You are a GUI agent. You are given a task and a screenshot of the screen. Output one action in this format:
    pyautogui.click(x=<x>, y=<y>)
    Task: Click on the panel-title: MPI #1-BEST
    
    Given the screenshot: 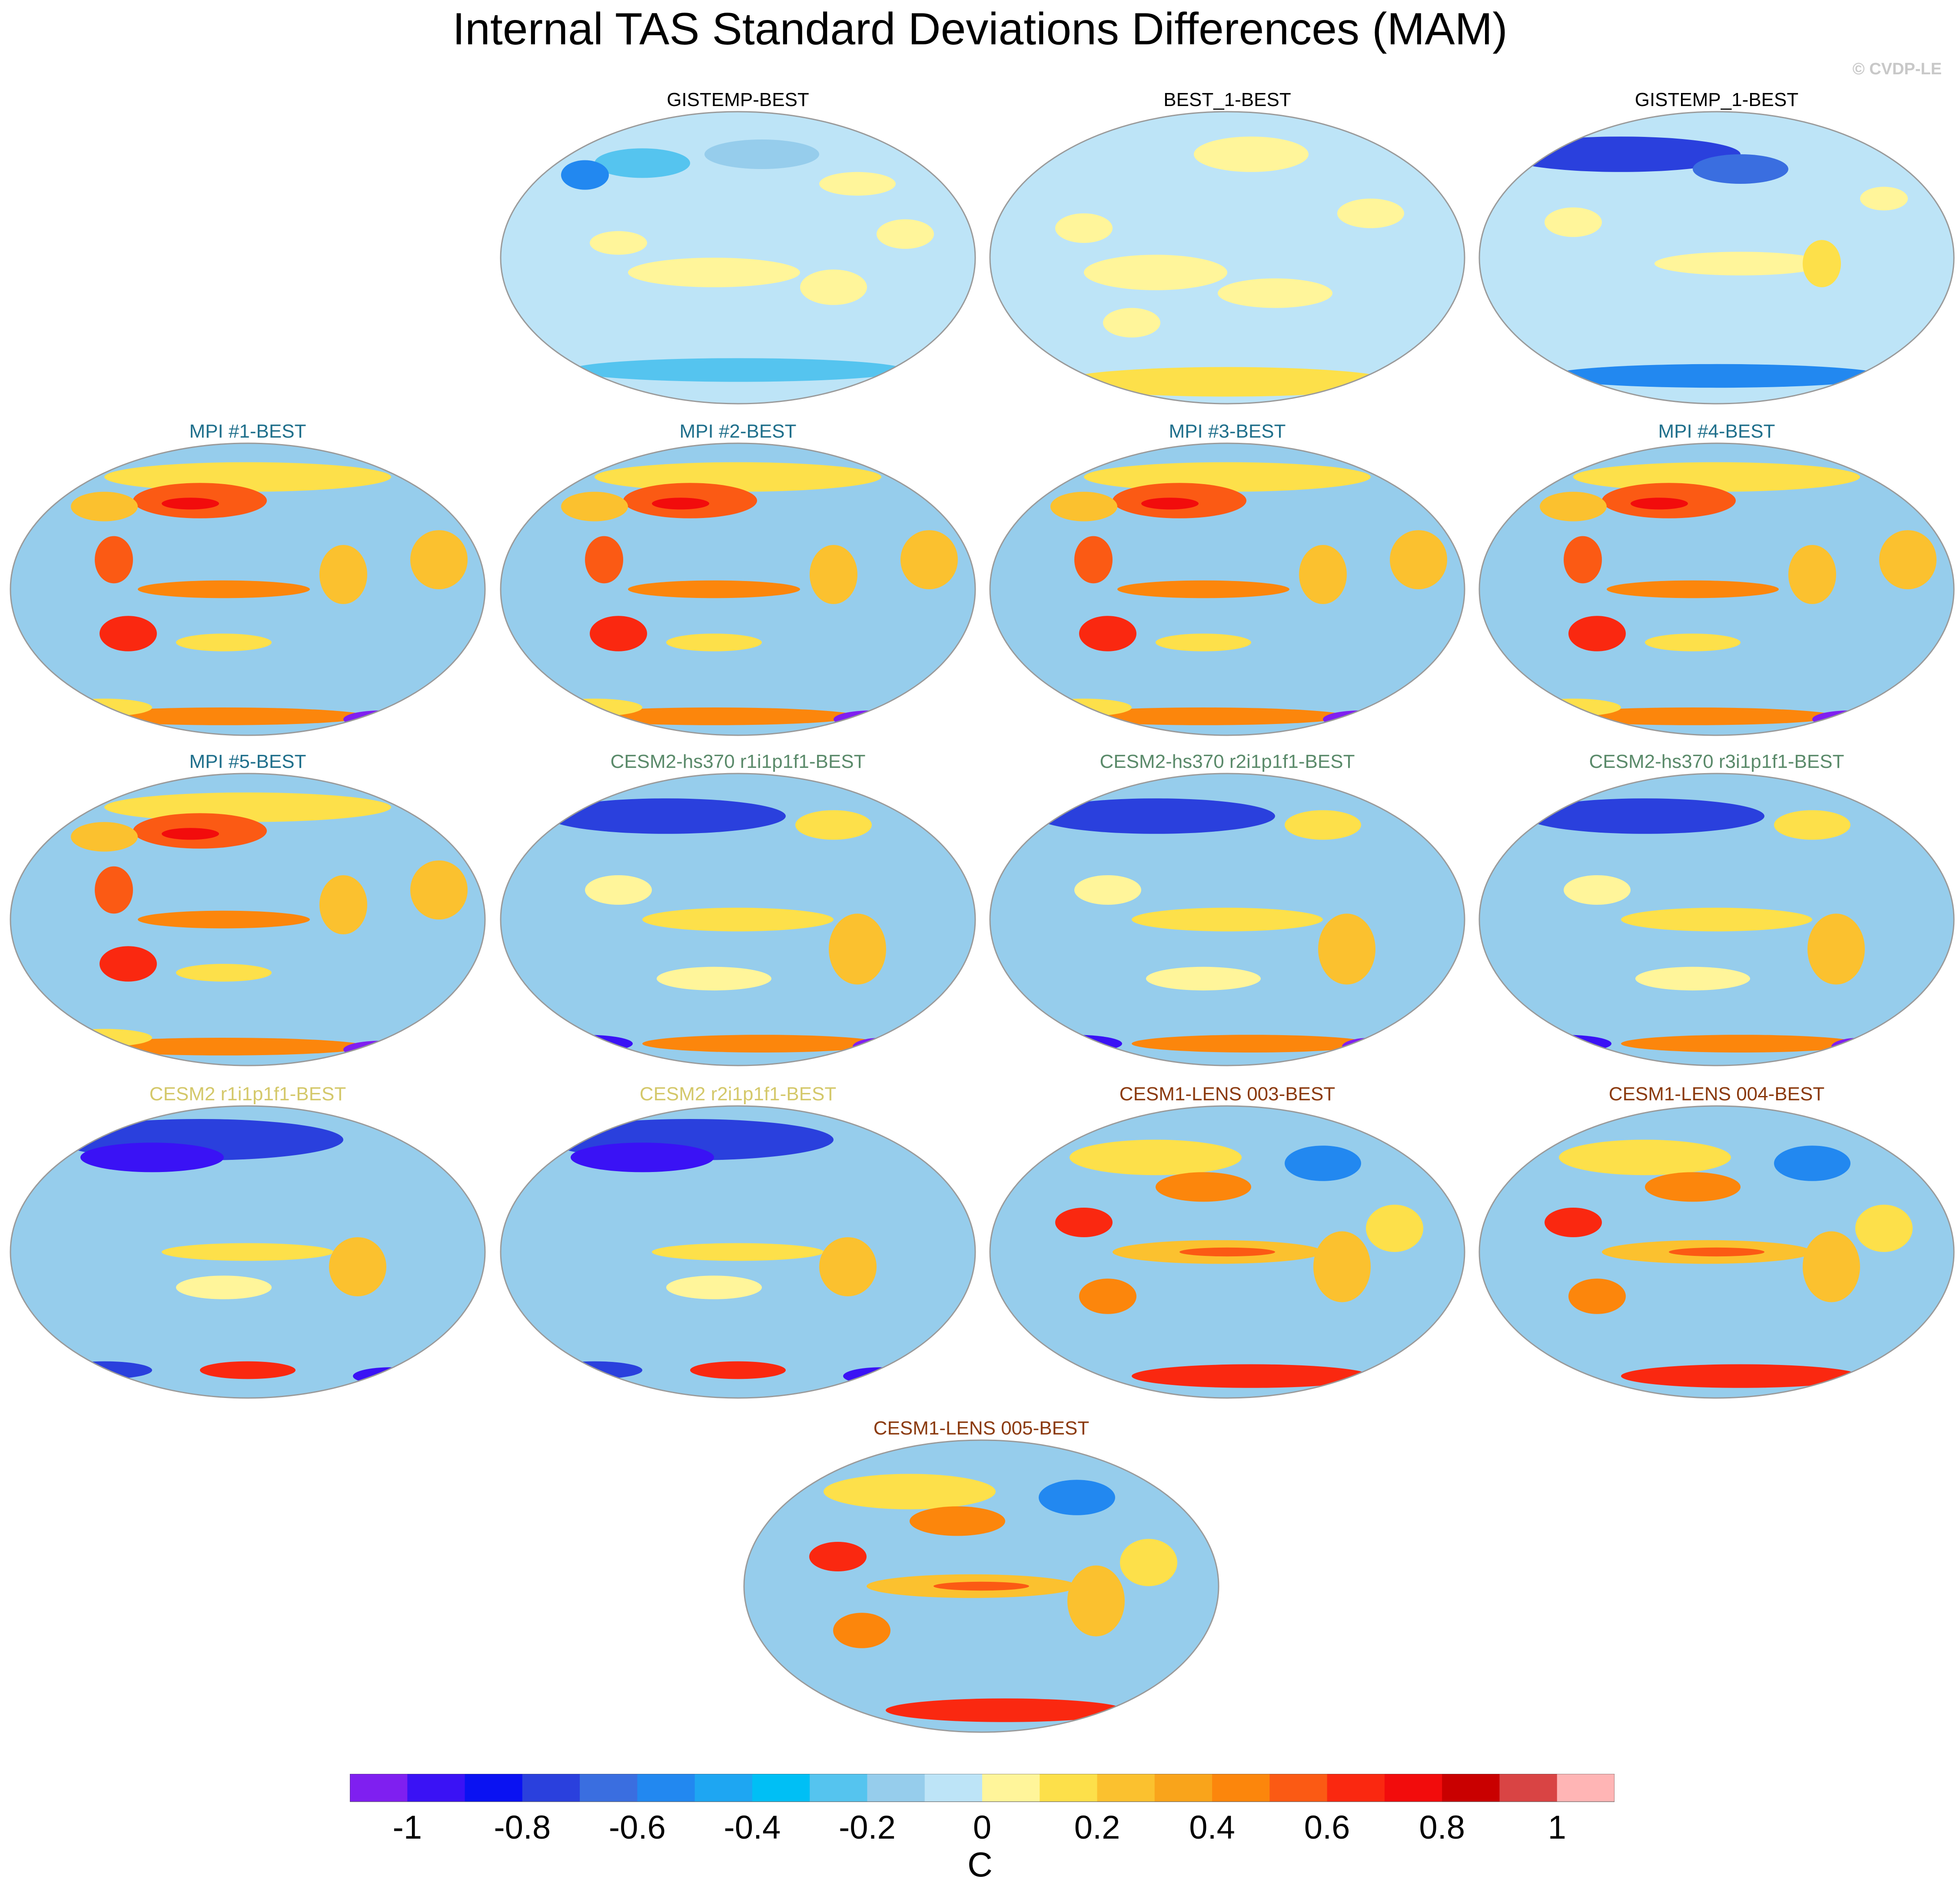 What is the action you would take?
    pyautogui.click(x=247, y=431)
    